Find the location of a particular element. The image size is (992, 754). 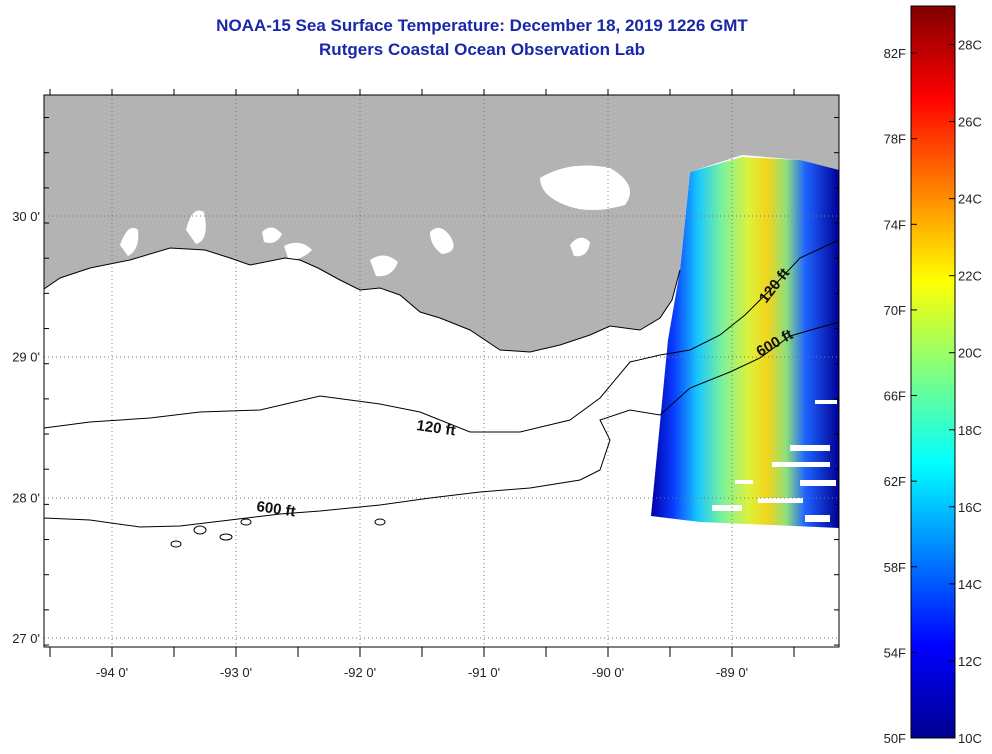

lon-tick-label: -93 0' is located at coordinates (236, 672).